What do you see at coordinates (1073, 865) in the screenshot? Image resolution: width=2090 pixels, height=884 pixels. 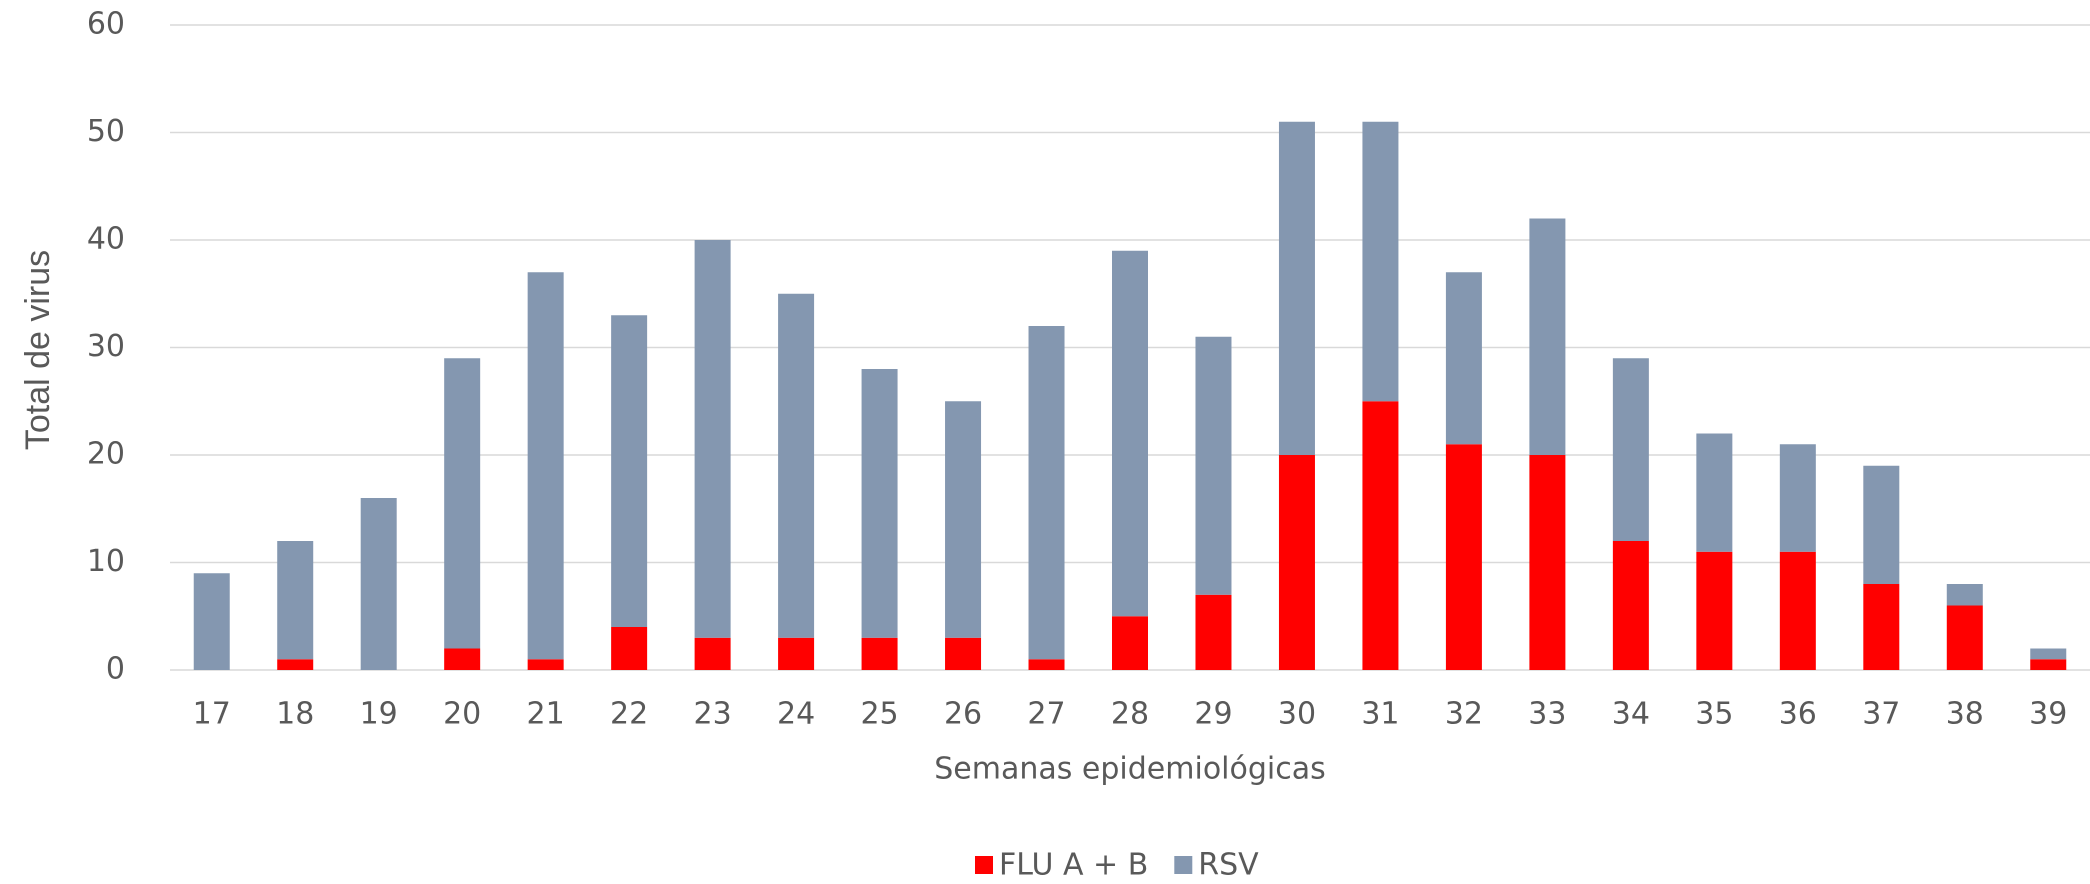 I see `legend-label: FLU A + B` at bounding box center [1073, 865].